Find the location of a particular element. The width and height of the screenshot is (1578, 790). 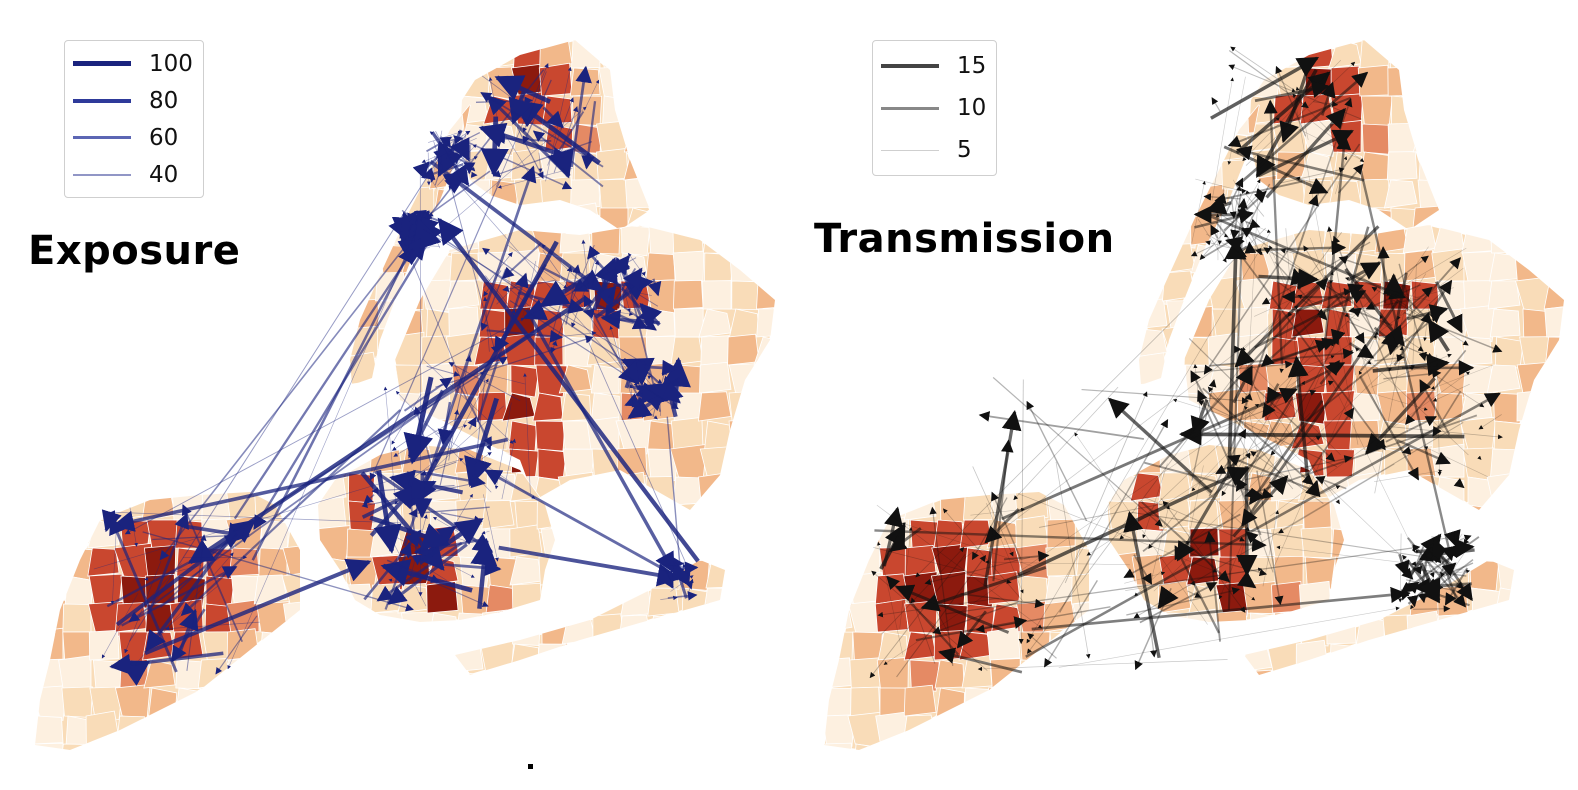

legend-label: 10 is located at coordinates (972, 108).